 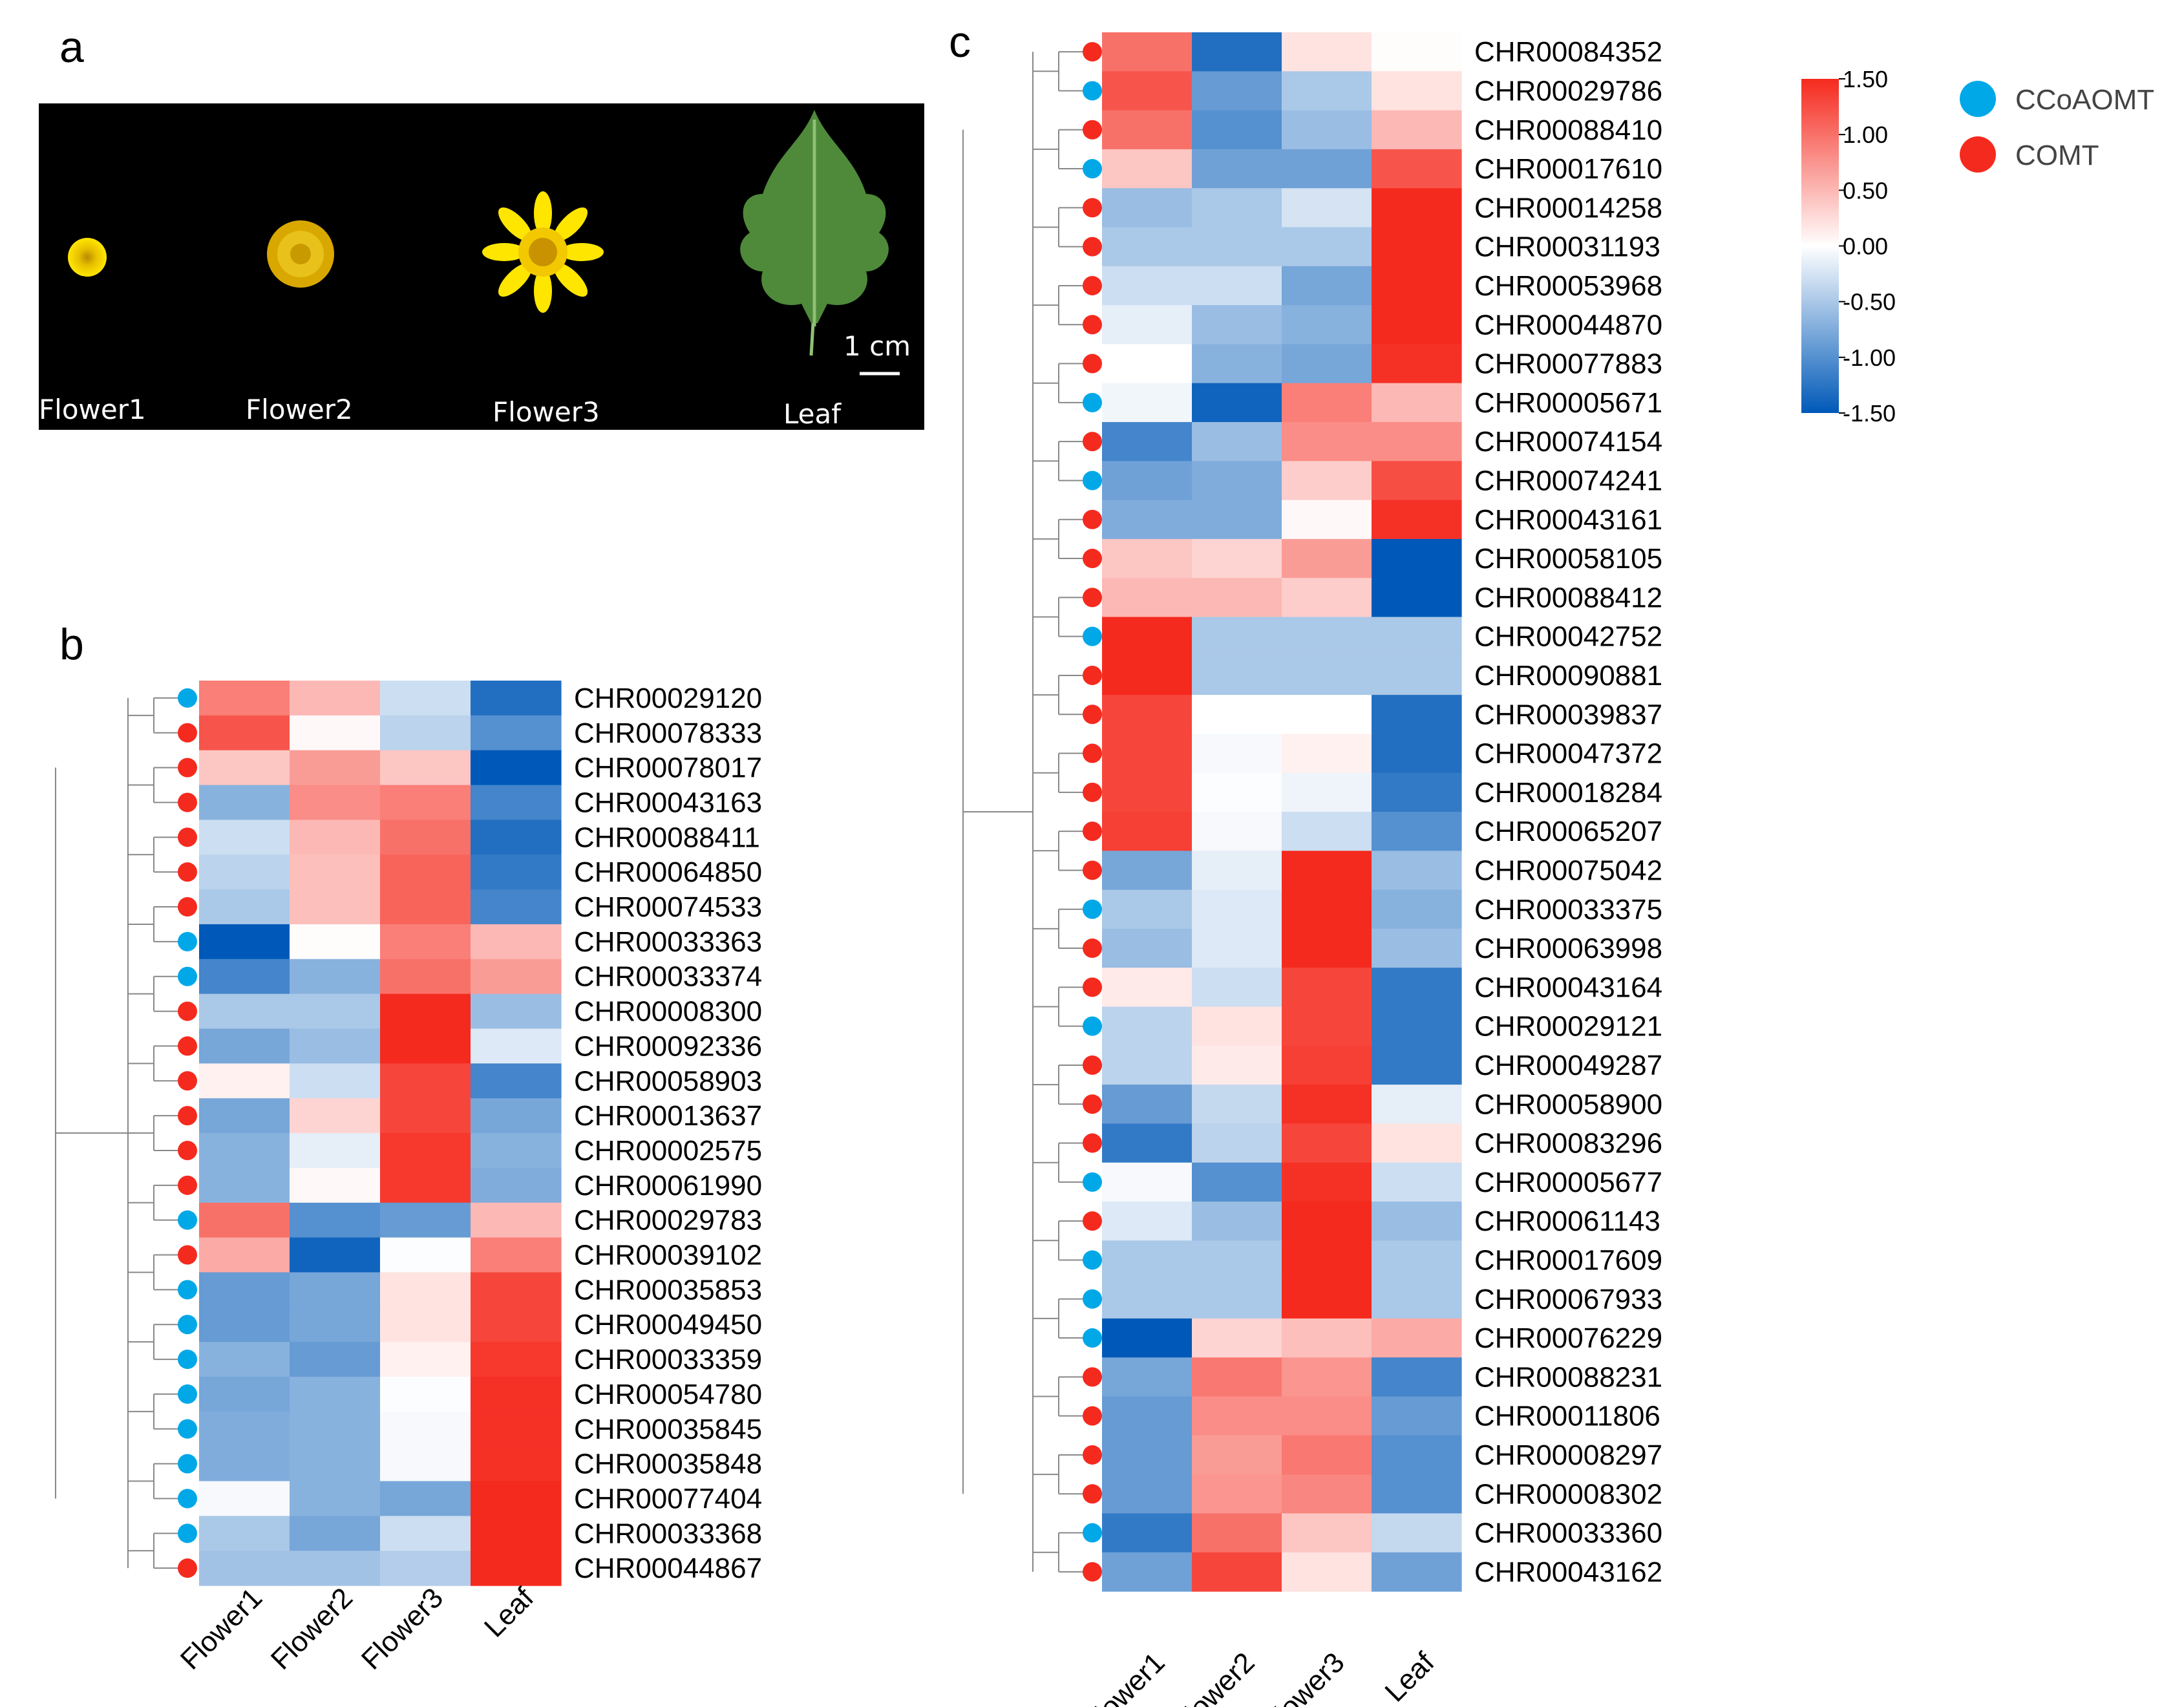 What do you see at coordinates (1568, 325) in the screenshot?
I see `row-label: CHR00044870` at bounding box center [1568, 325].